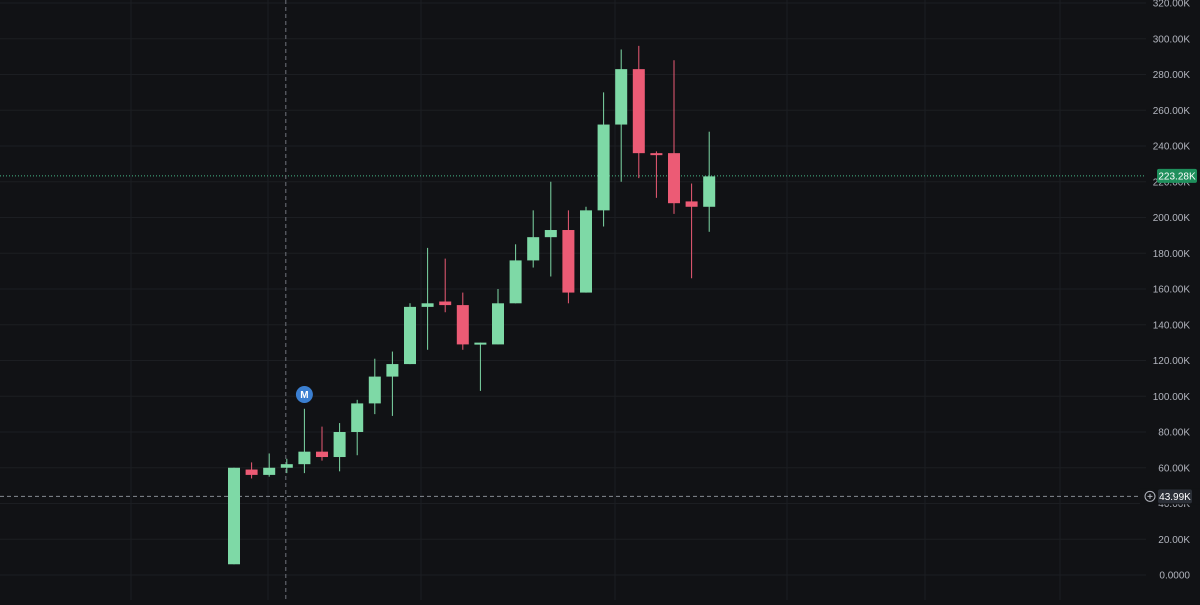 This screenshot has height=605, width=1200. I want to click on y-tick-label: 60.00K, so click(1174, 468).